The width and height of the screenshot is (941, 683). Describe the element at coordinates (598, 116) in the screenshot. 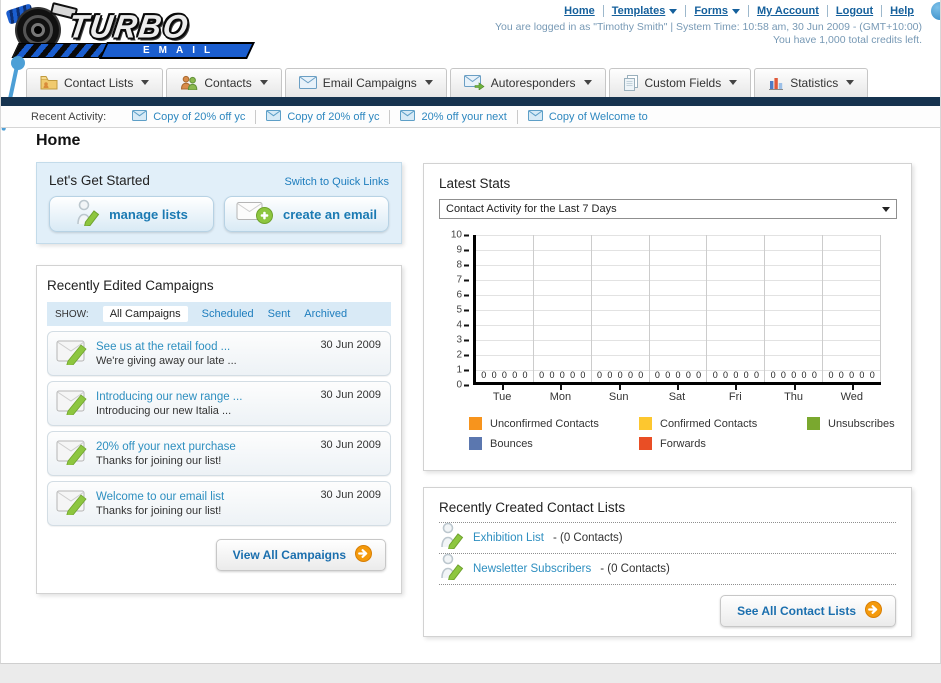

I see `recent-activity-link: Copy of Welcome to` at that location.